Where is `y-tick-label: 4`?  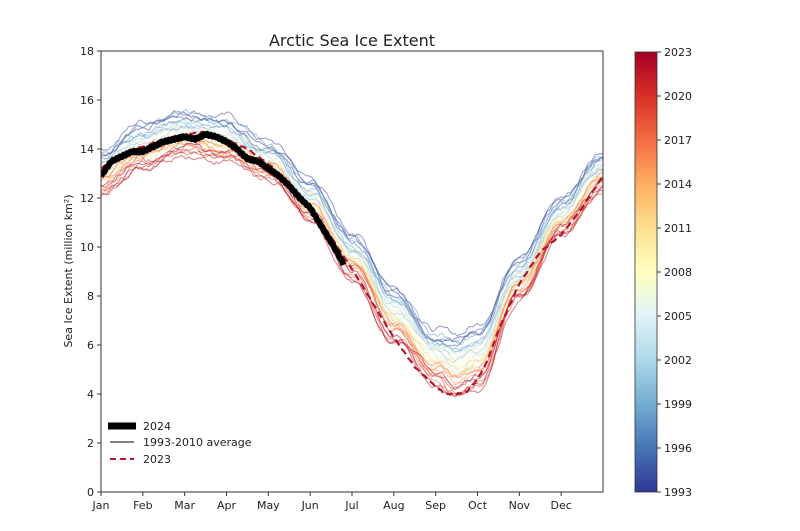
y-tick-label: 4 is located at coordinates (90, 394).